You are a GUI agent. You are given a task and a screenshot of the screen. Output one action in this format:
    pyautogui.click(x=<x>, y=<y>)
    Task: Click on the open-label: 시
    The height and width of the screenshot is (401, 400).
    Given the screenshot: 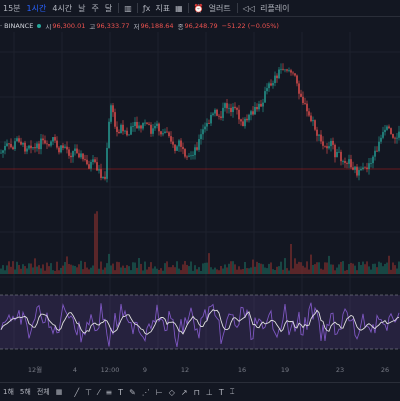 What is the action you would take?
    pyautogui.click(x=48, y=27)
    